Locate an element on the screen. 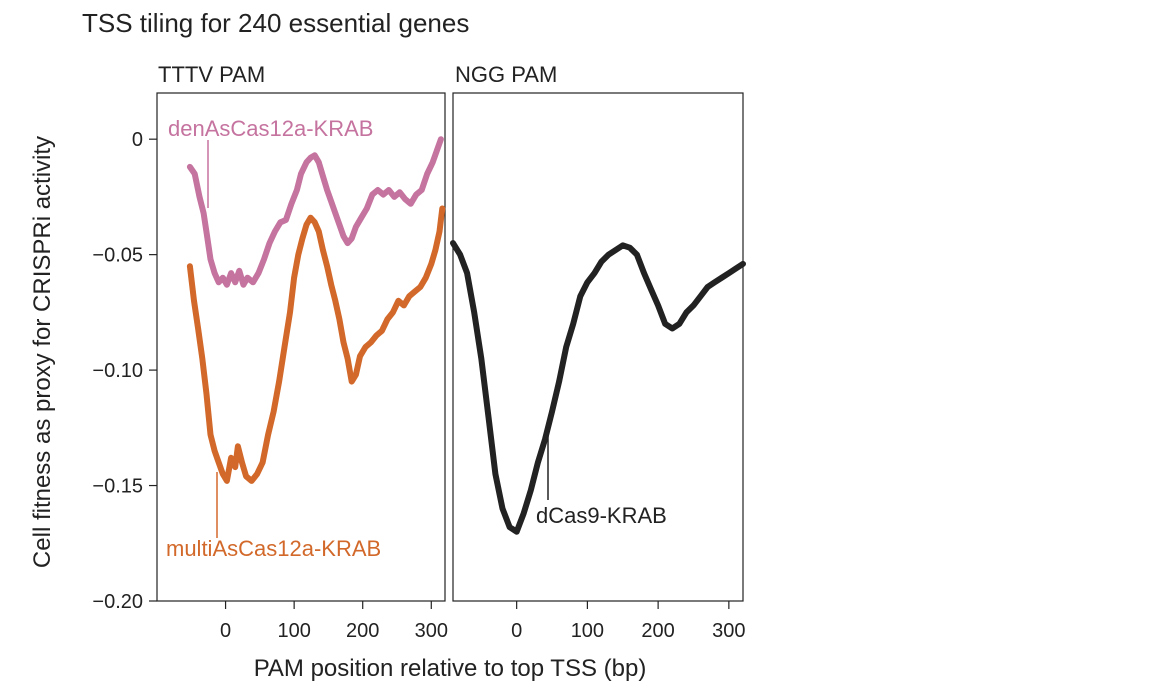  y-tick-label: −0.20 is located at coordinates (117, 602).